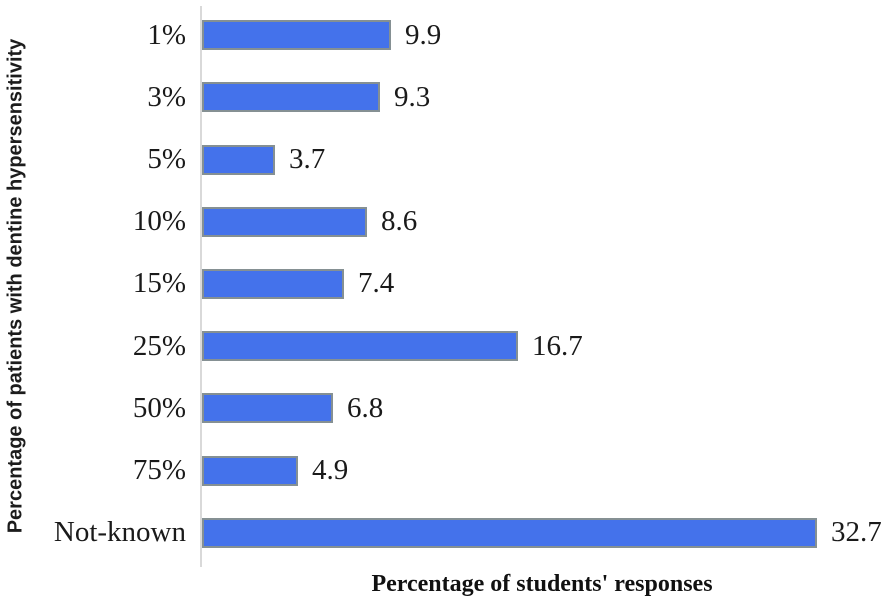 The height and width of the screenshot is (601, 884). I want to click on x-axis-title: Percentage of students' responses, so click(542, 584).